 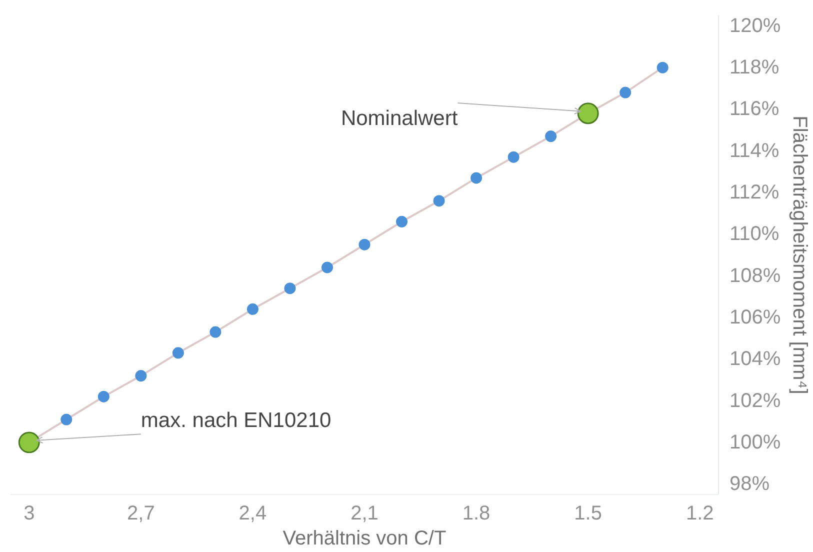 I want to click on x-tick-label: 2,7, so click(x=141, y=513).